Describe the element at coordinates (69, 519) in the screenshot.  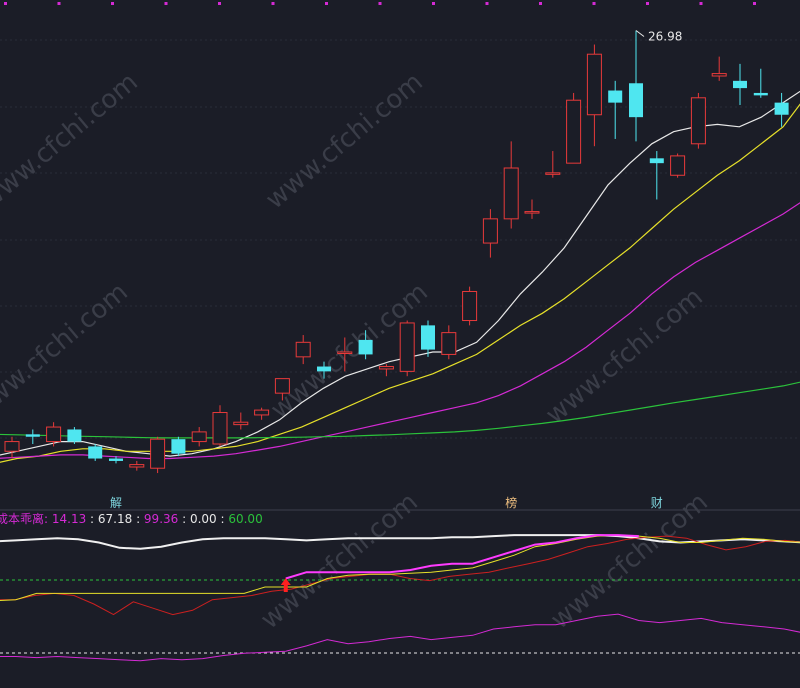
I see `legend-value: 14.13` at that location.